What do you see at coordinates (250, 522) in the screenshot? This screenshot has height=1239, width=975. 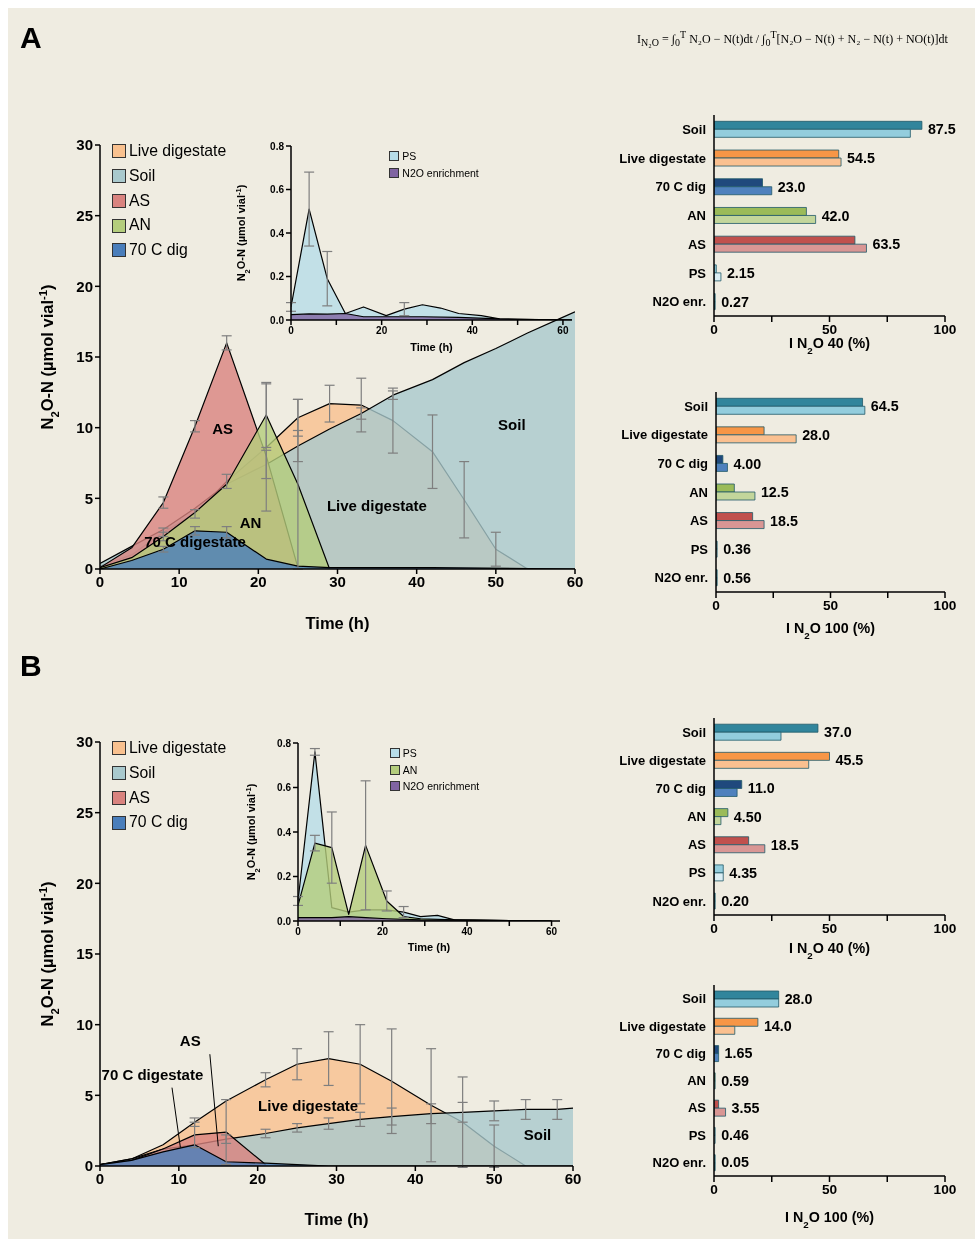 I see `annotation: AN` at bounding box center [250, 522].